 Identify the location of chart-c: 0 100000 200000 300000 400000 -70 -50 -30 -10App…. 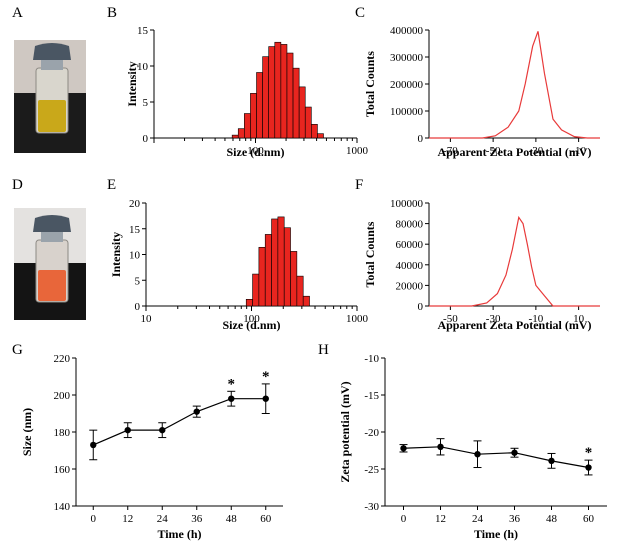
(481, 92).